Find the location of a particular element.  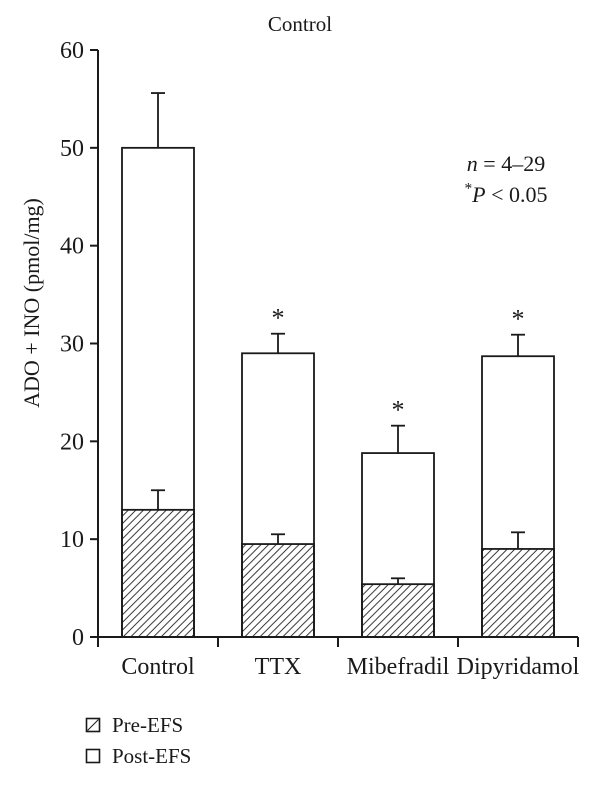

white-swatch-icon is located at coordinates (93, 756).